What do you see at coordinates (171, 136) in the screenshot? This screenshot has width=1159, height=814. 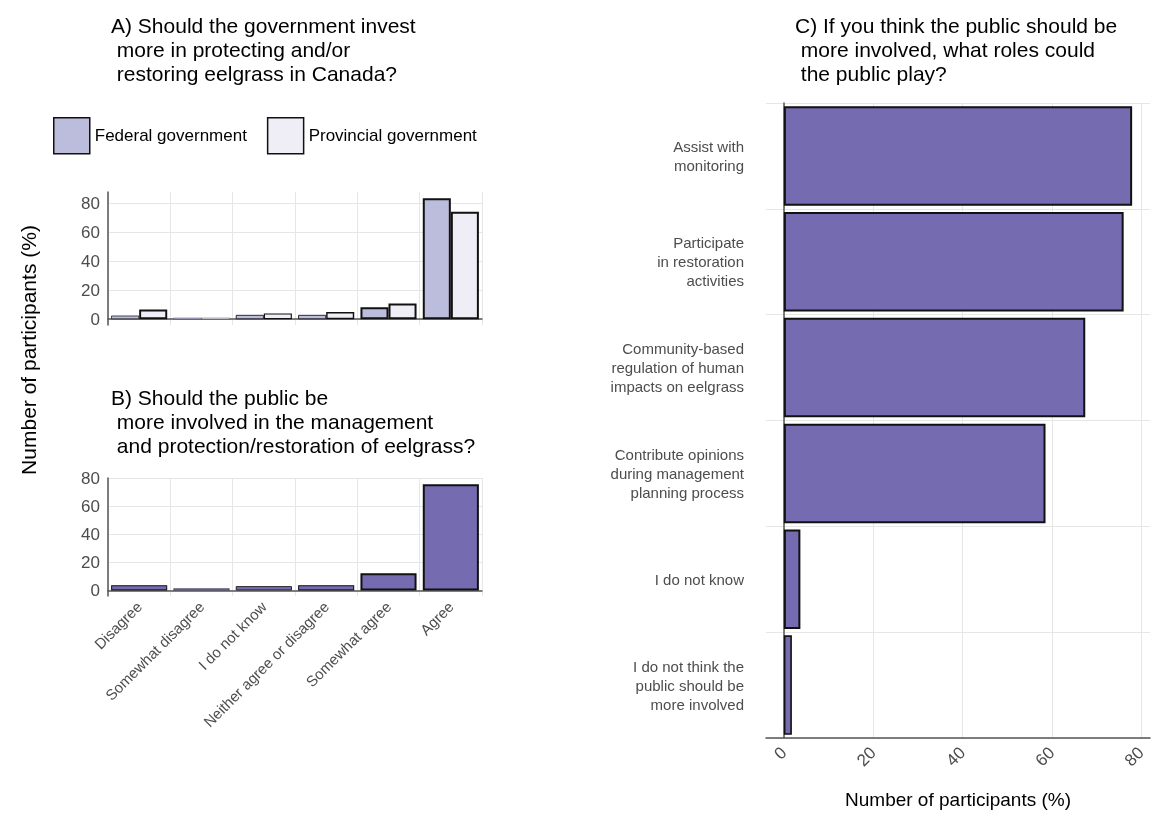 I see `legend-label: Federal government` at bounding box center [171, 136].